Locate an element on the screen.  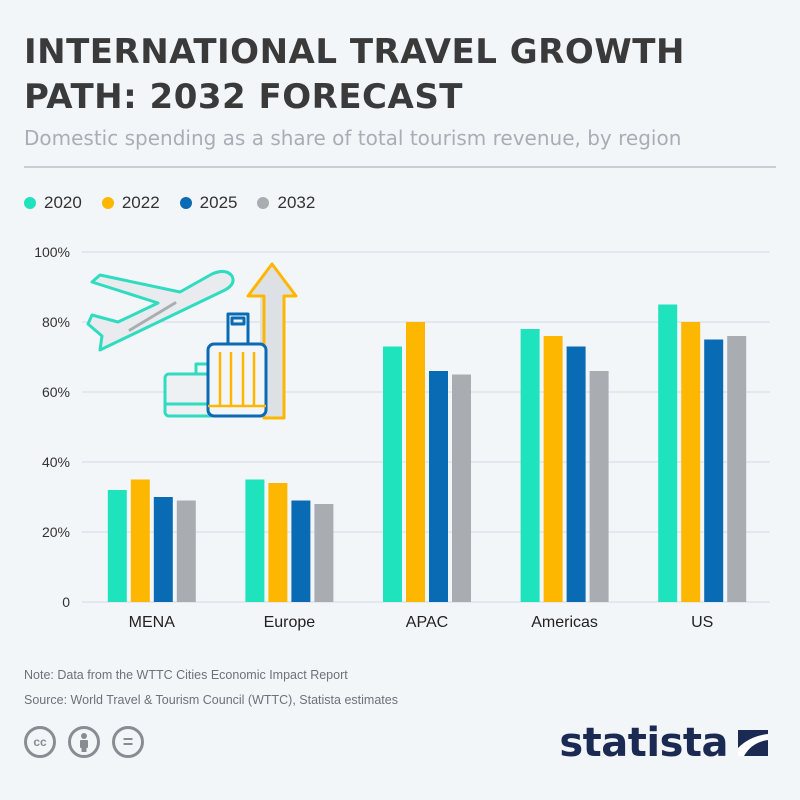
legend-item-2020: 2020 is located at coordinates (53, 203).